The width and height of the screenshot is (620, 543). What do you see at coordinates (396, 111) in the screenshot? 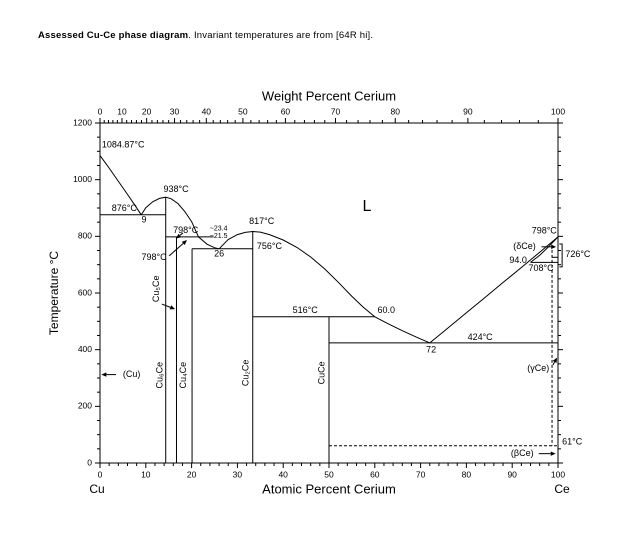
I see `top-tick-label: 80` at bounding box center [396, 111].